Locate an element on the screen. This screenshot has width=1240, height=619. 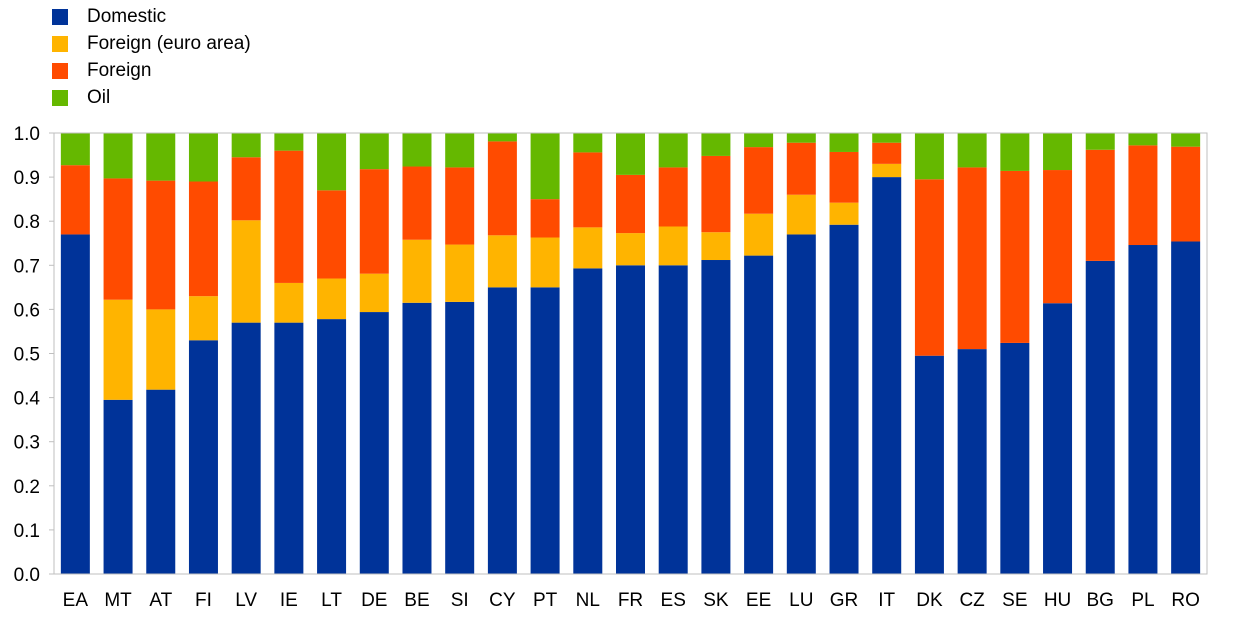
y-tick-label: 0.3 is located at coordinates (27, 443).